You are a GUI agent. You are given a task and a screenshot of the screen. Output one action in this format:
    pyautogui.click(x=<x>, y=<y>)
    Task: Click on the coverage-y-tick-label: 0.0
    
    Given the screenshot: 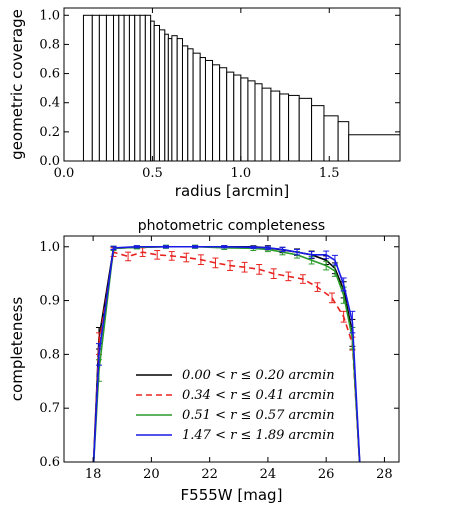 What is the action you would take?
    pyautogui.click(x=49, y=161)
    